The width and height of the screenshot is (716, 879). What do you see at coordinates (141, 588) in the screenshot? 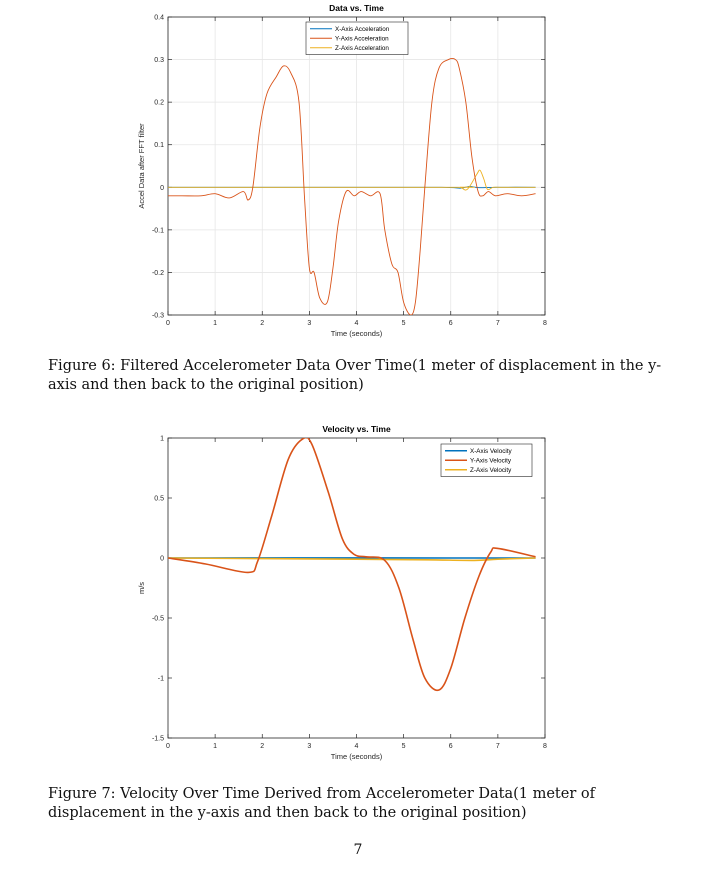
I see `y-axis-label: m/s` at bounding box center [141, 588].